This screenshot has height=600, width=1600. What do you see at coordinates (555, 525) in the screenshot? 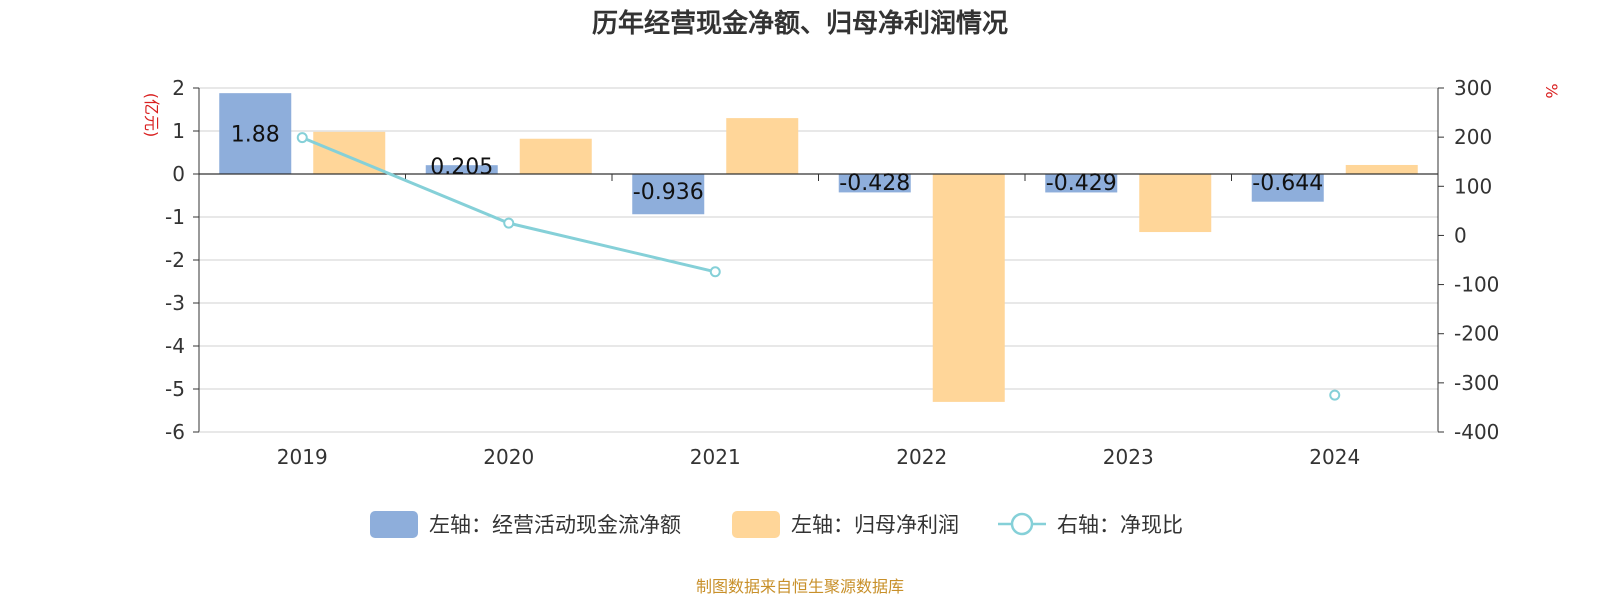
I see `legend-label: 左轴：经营活动现金流净额` at bounding box center [555, 525].